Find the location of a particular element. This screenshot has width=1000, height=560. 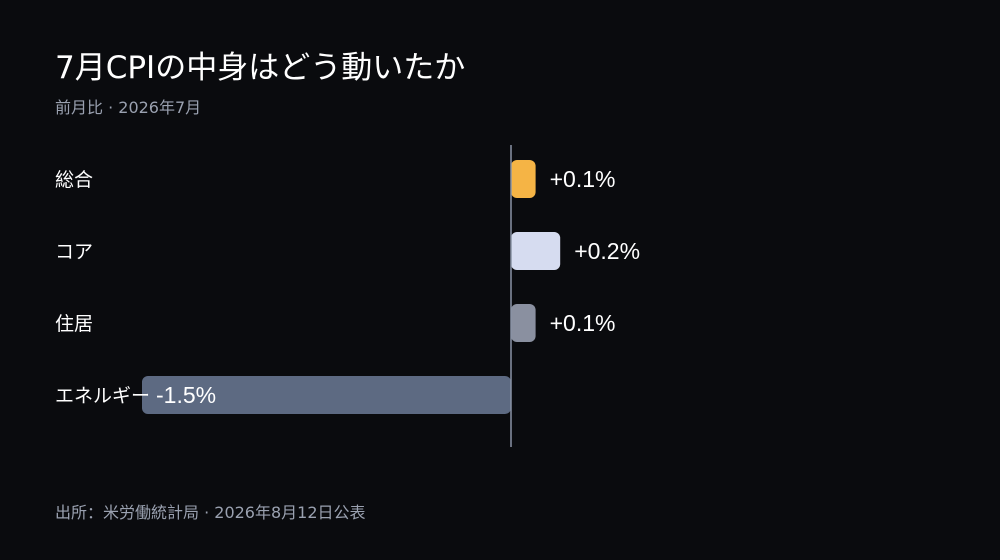

source-note: 出所：米労働統計局 · 2026年8月12日公表 is located at coordinates (210, 512).